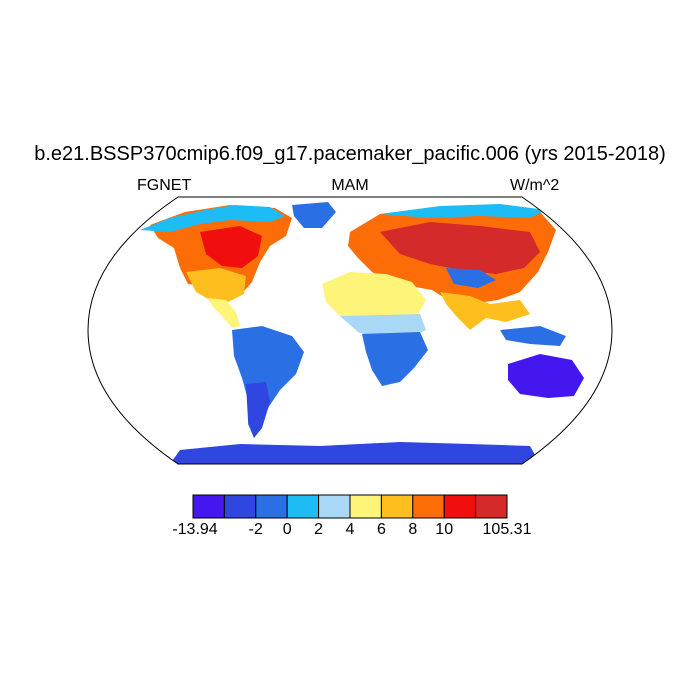 This screenshot has height=700, width=700. What do you see at coordinates (381, 529) in the screenshot?
I see `colorbar-tick-label: 6` at bounding box center [381, 529].